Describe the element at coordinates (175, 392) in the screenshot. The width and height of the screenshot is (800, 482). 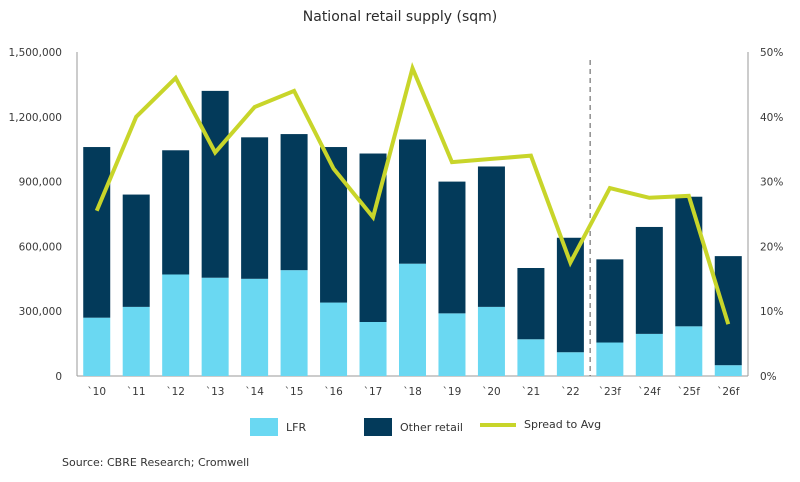
I see `x-tick-label: `12` at that location.